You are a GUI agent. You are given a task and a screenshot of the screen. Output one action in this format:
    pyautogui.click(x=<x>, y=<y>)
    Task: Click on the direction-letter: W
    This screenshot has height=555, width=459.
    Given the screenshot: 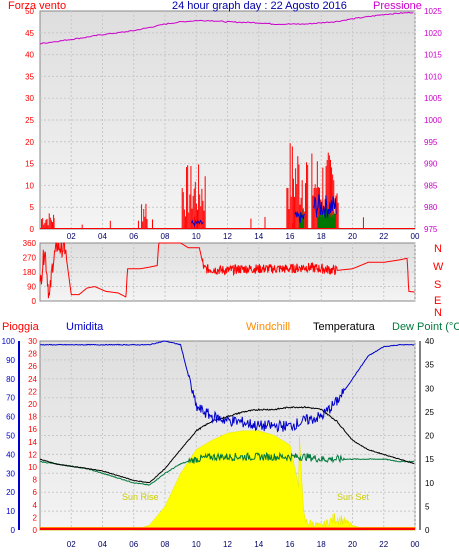 What is the action you would take?
    pyautogui.click(x=438, y=267)
    